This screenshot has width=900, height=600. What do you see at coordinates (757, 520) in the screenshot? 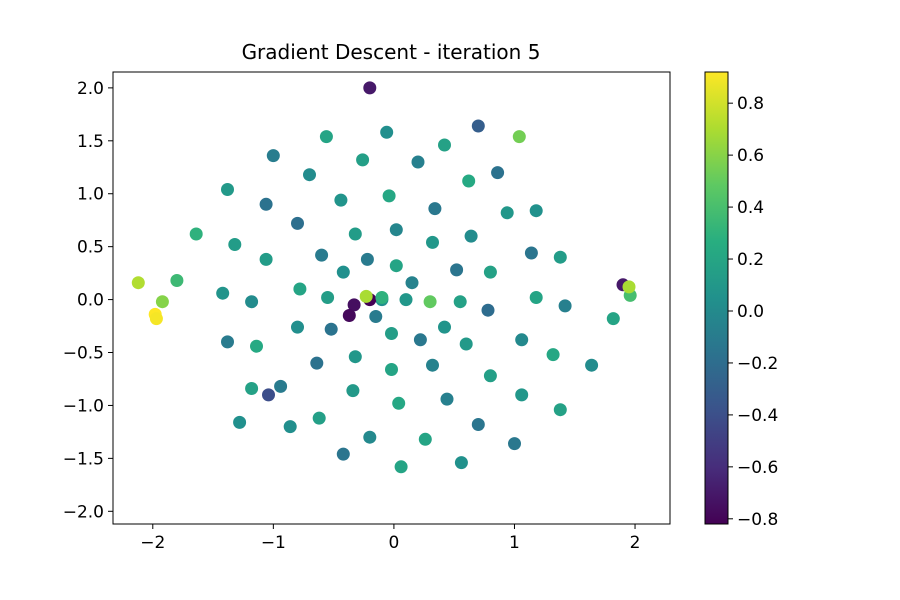
I see `colorbar-tick-label: −0.8` at bounding box center [757, 520].